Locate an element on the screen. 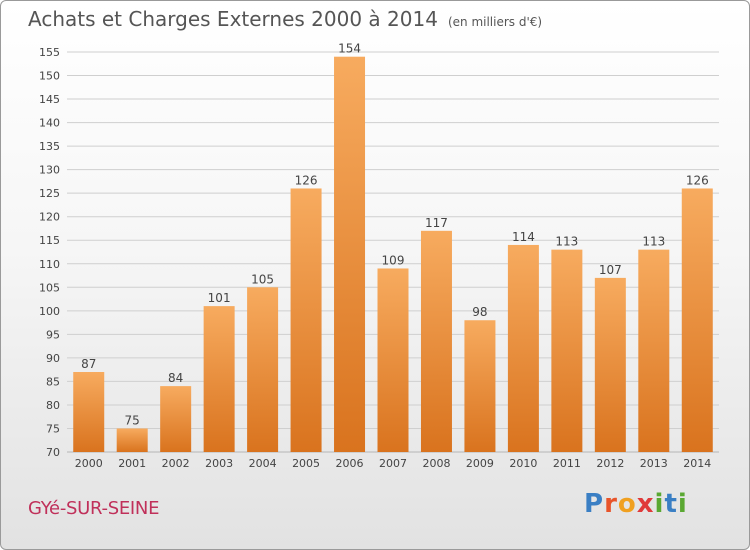 The image size is (750, 550). y-tick-label: 90 is located at coordinates (53, 358).